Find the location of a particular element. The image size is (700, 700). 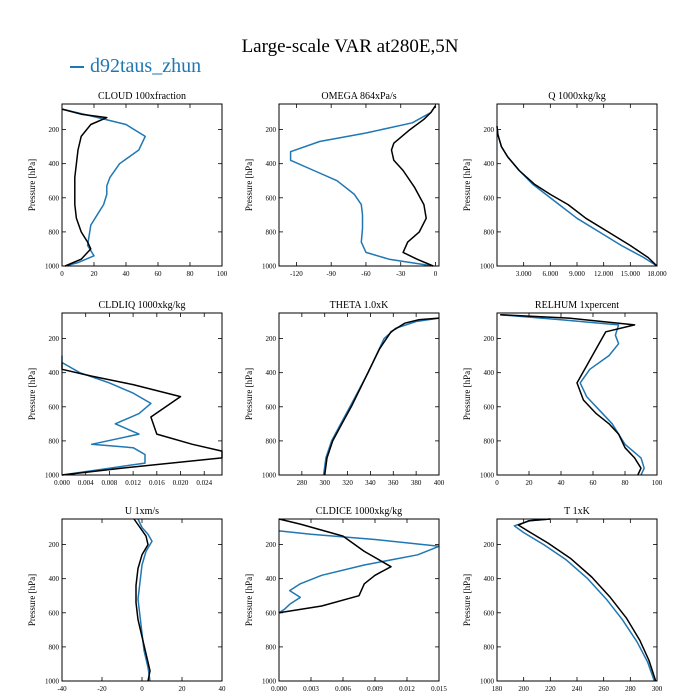

x-tick-label: -40 is located at coordinates (62, 689).